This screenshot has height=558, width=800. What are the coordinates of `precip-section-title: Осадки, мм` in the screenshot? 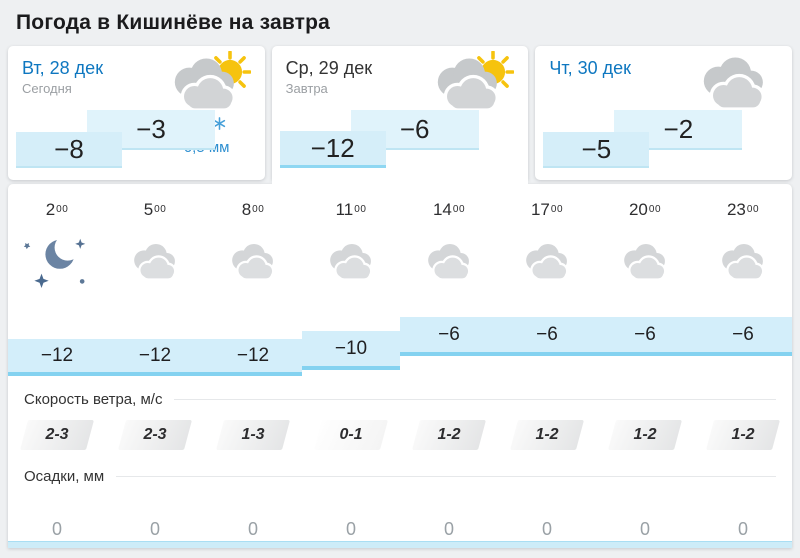 It's located at (400, 476).